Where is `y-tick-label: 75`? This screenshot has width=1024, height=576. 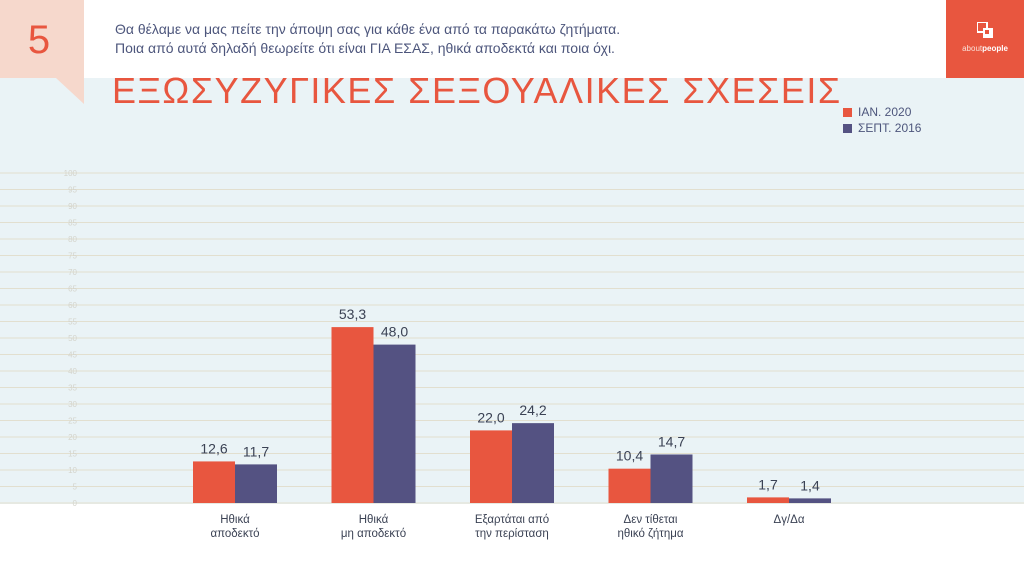 y-tick-label: 75 is located at coordinates (72, 256).